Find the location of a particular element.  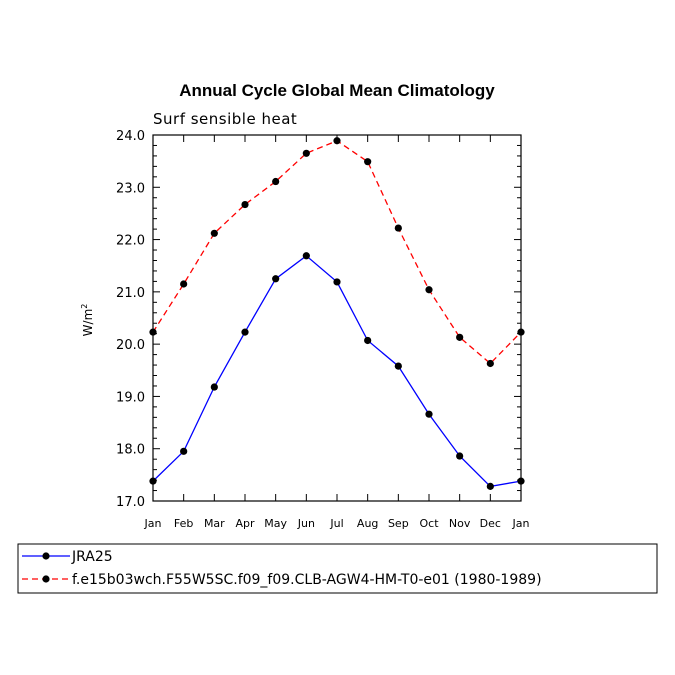

x-tick-label: Apr is located at coordinates (245, 523).